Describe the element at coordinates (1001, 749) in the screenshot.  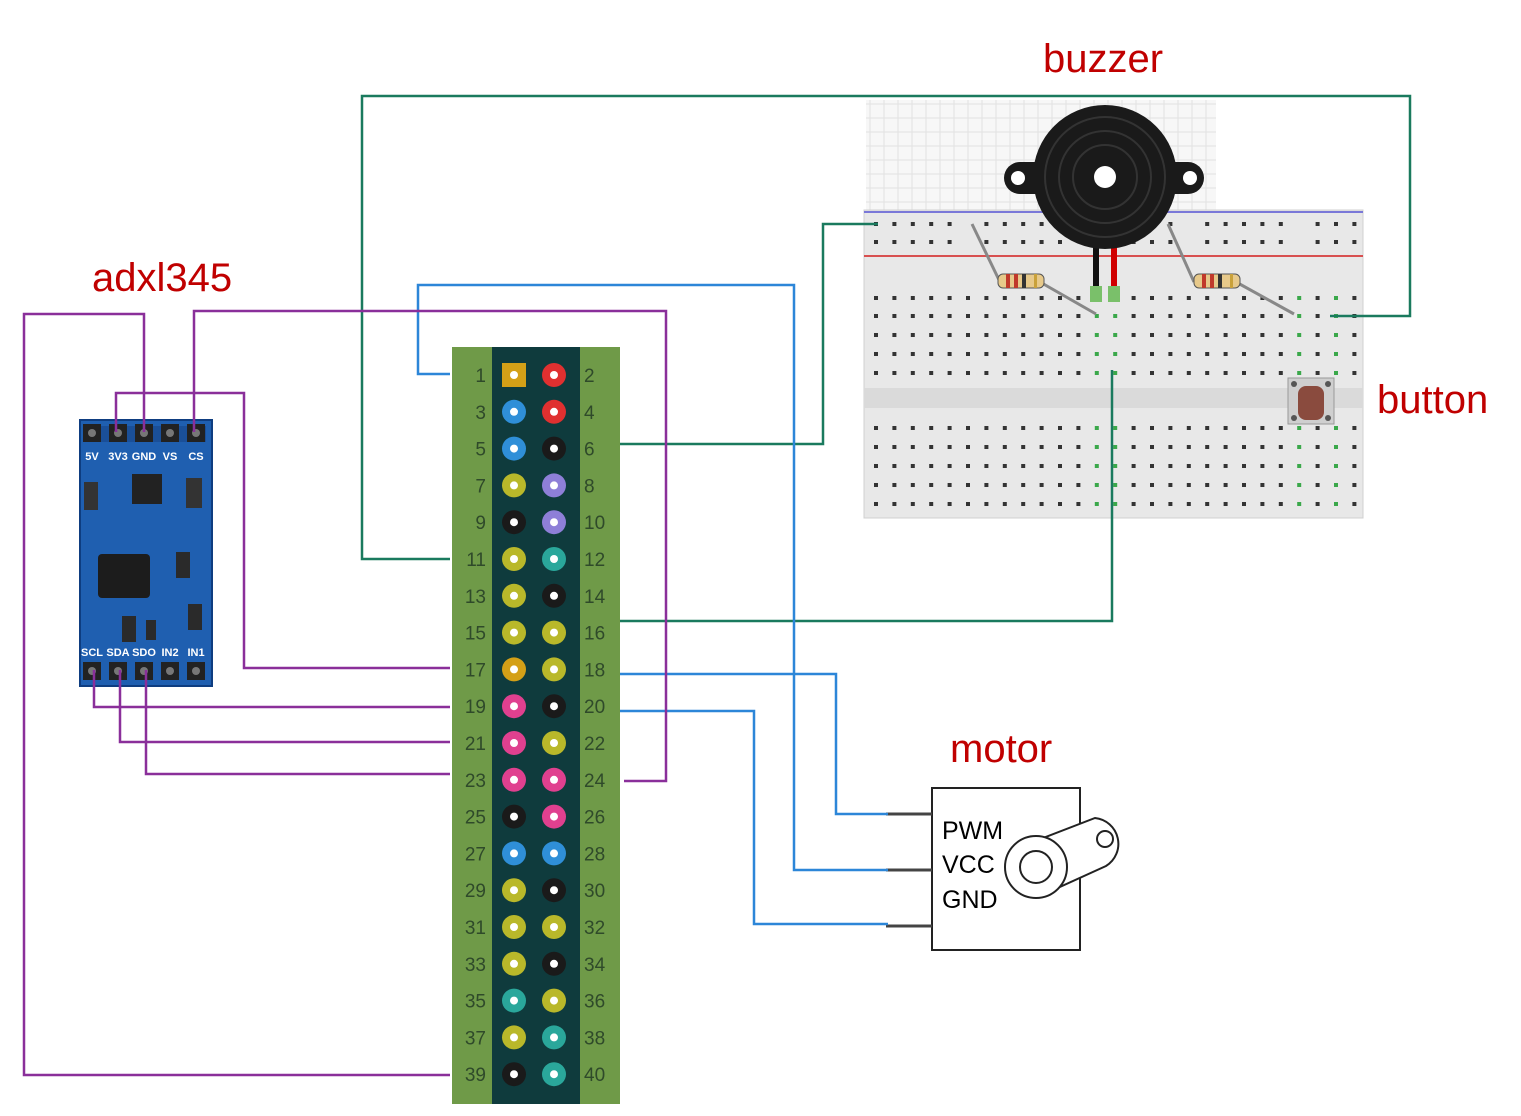
I see `label-motor: motor` at that location.